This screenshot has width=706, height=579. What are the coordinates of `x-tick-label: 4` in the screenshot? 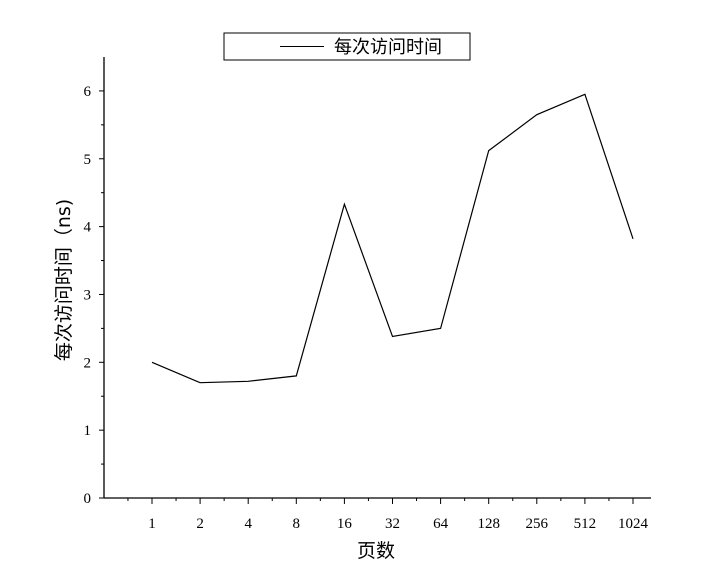 It's located at (248, 524).